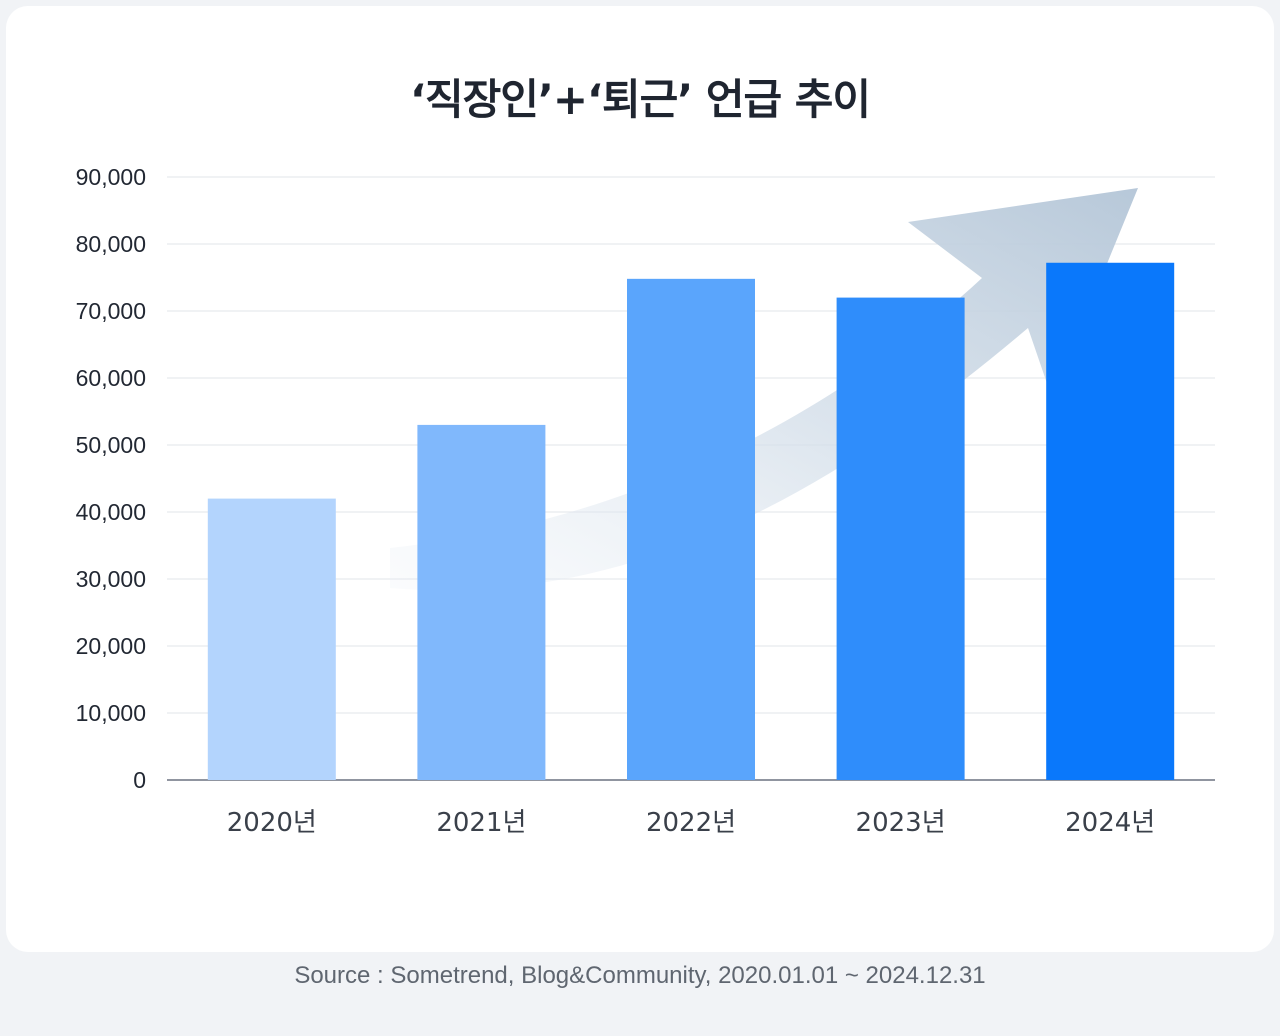 The image size is (1280, 1036). Describe the element at coordinates (691, 529) in the screenshot. I see `bar-2022년` at that location.